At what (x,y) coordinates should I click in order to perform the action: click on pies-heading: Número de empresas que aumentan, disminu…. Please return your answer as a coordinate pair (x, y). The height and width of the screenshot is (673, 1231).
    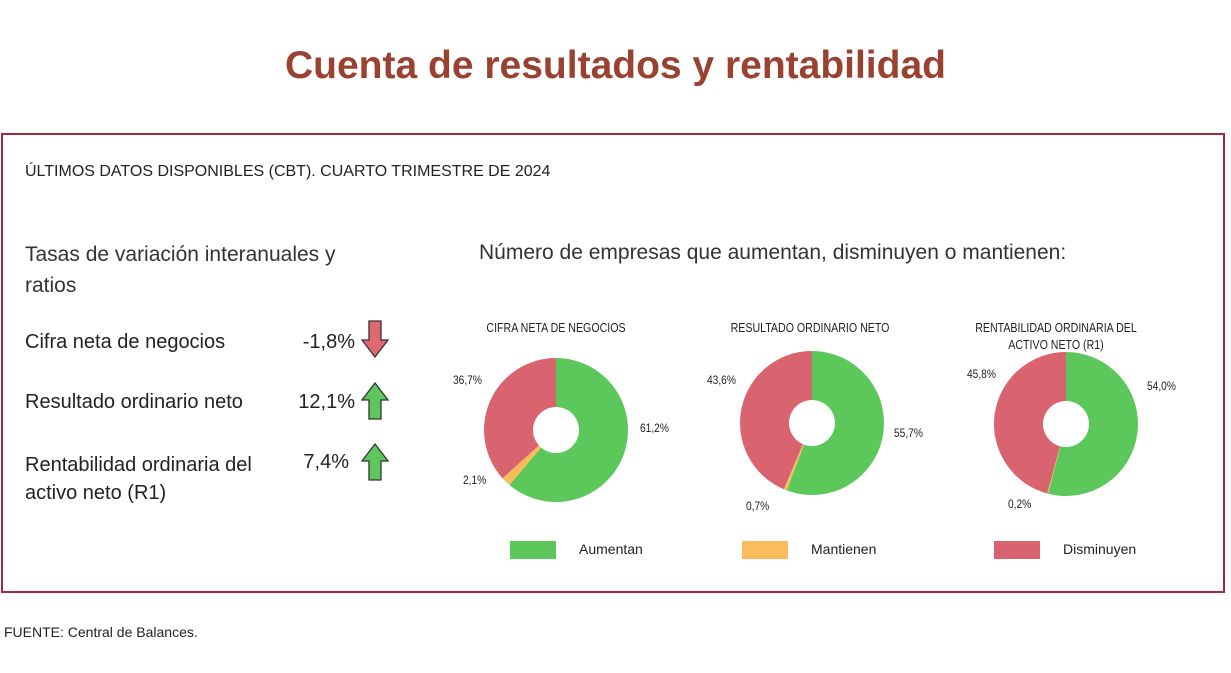
    Looking at the image, I should click on (773, 252).